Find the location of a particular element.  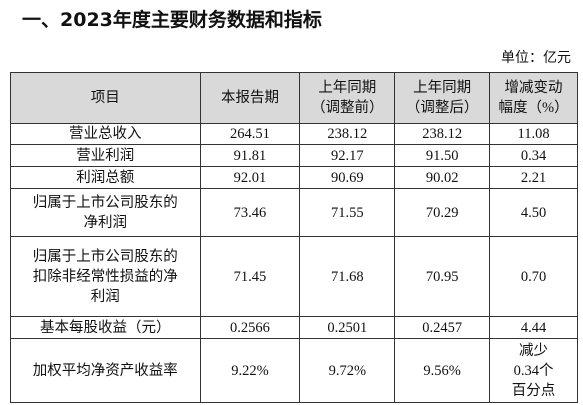

value-cell: 0.2501 is located at coordinates (347, 327).